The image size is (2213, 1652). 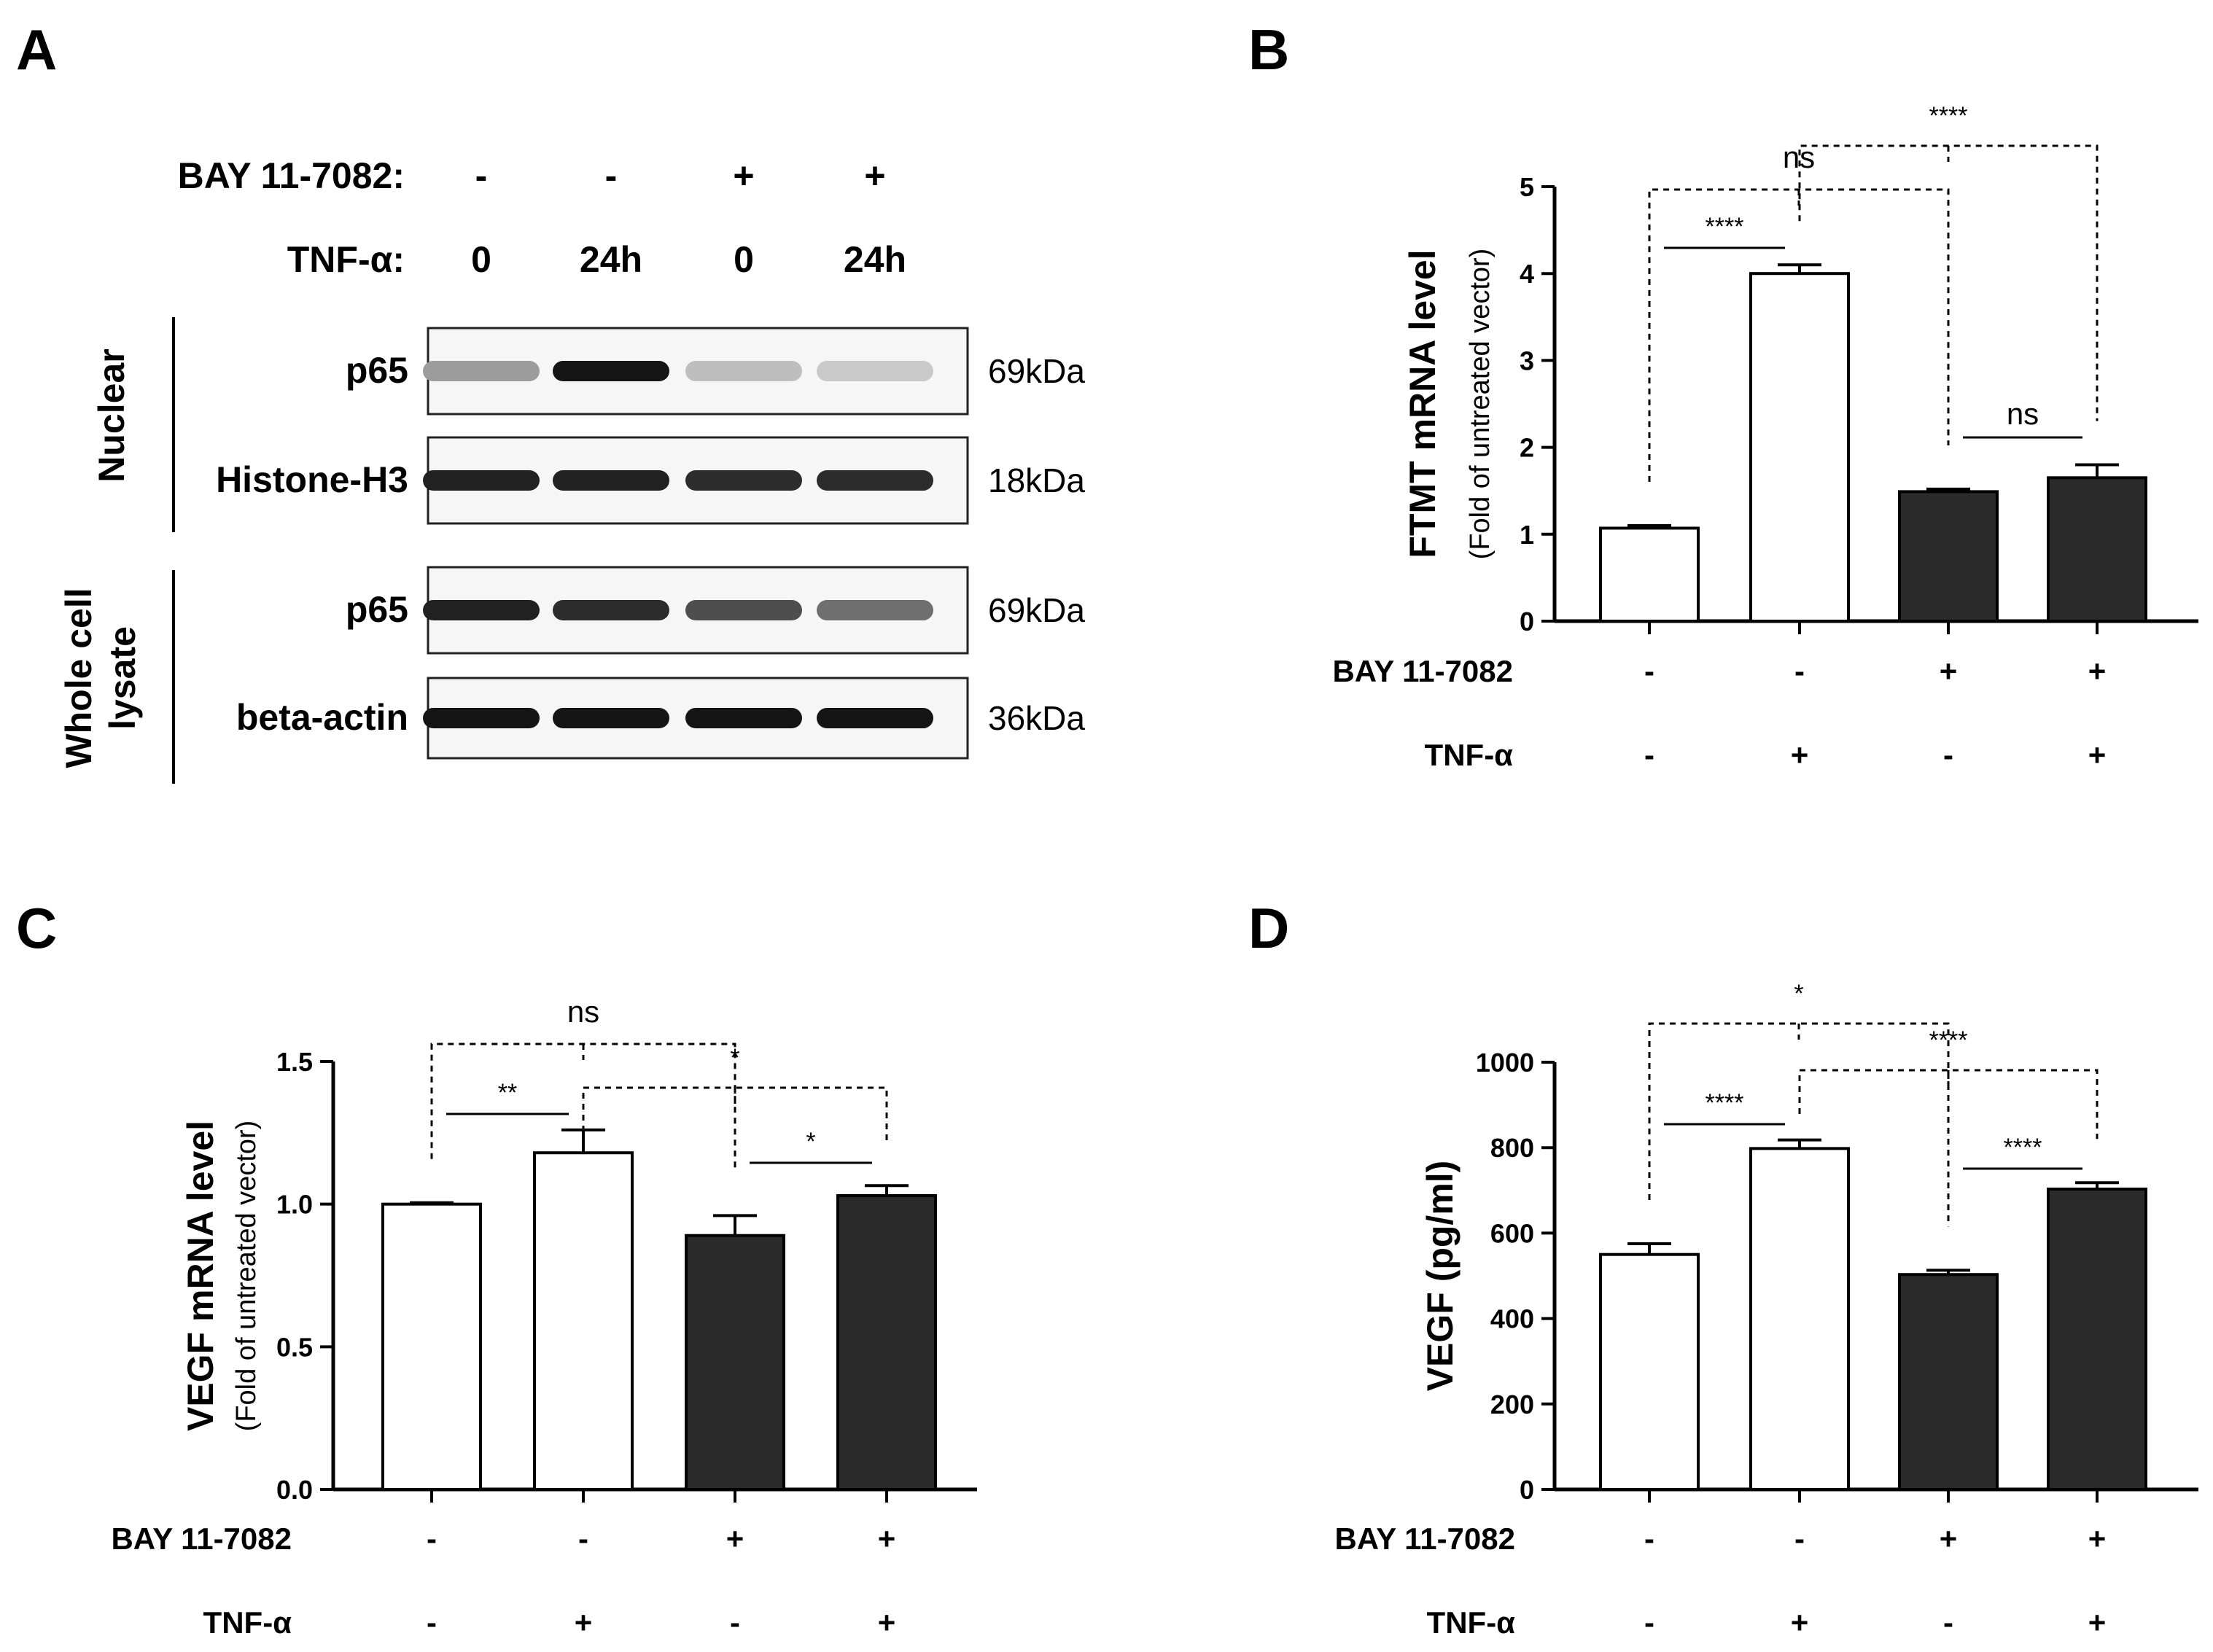 What do you see at coordinates (37, 928) in the screenshot?
I see `panel-letter-c: C` at bounding box center [37, 928].